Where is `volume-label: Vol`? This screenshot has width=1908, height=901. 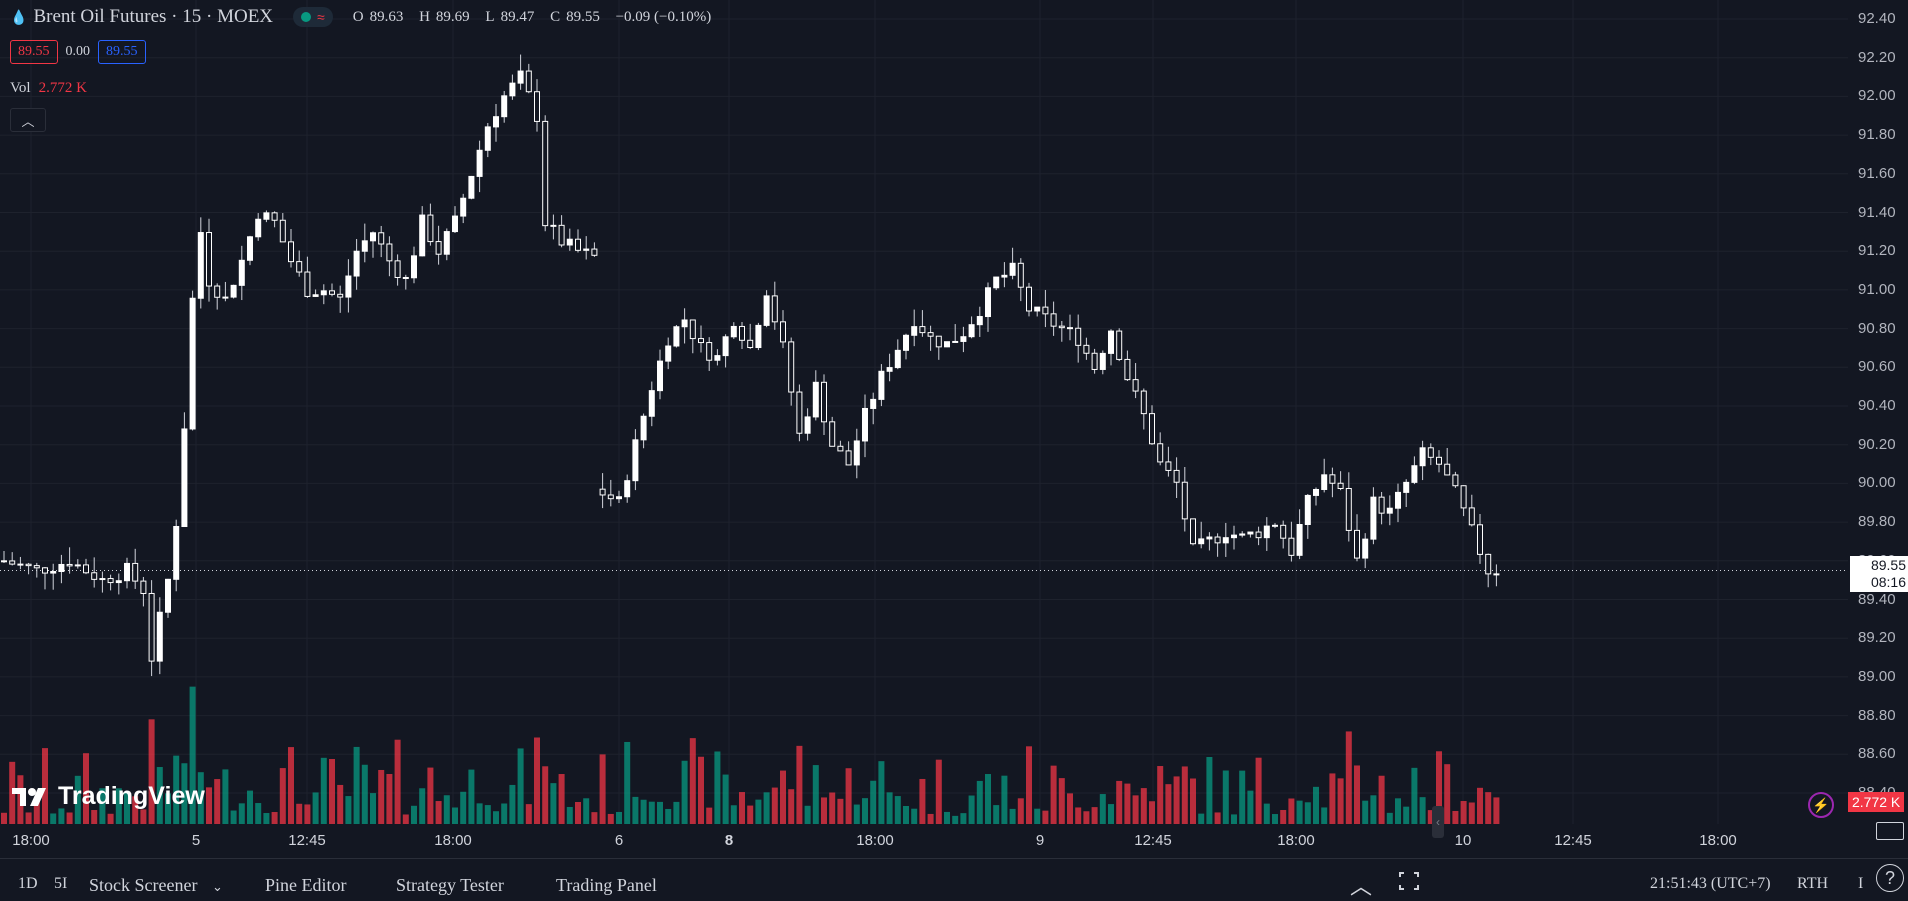 volume-label: Vol is located at coordinates (20, 88).